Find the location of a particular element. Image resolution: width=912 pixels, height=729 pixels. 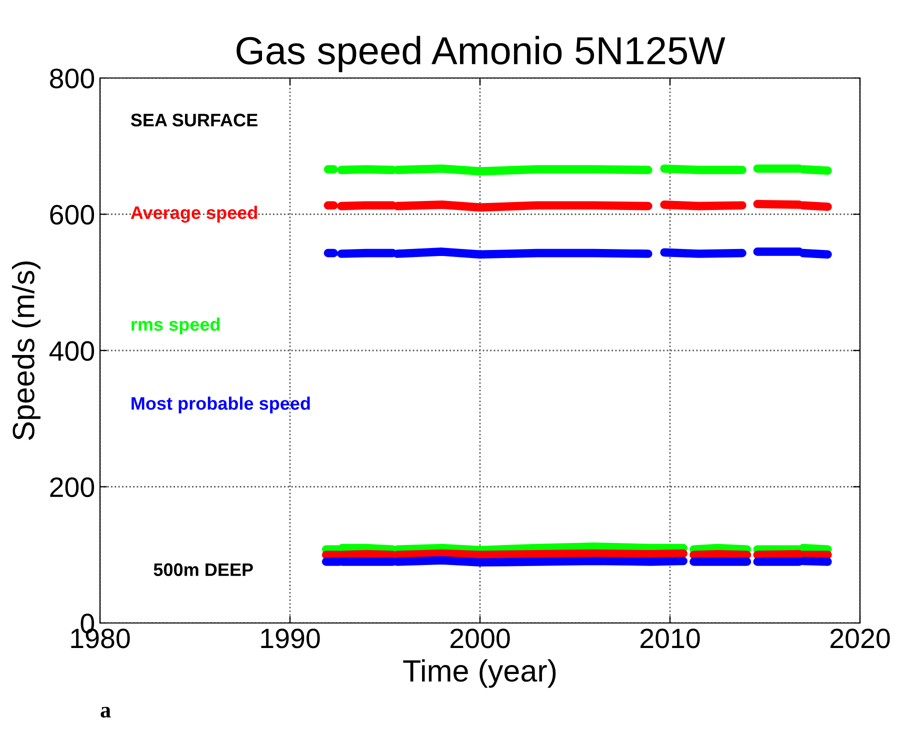

chart-title: Gas speed Amonio 5N125W is located at coordinates (481, 54).